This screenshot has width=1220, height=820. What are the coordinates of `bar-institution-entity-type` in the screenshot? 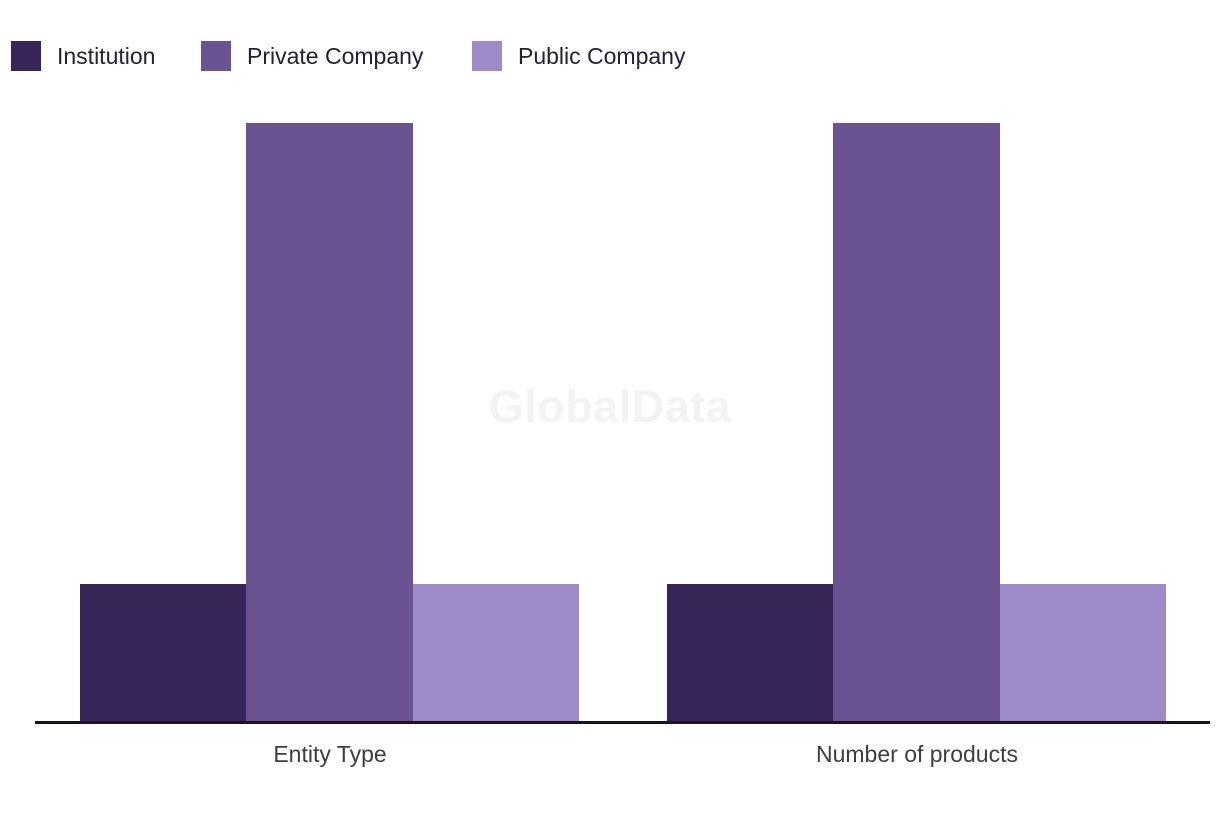 It's located at (163, 653).